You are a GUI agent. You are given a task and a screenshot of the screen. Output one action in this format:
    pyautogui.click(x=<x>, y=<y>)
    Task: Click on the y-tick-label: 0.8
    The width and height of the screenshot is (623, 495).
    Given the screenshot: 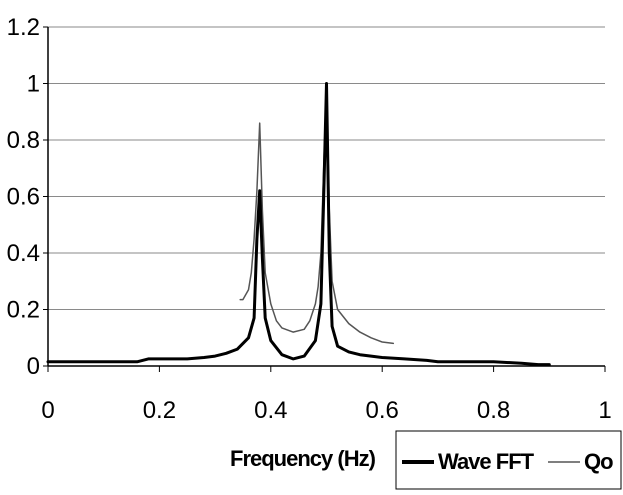 What is the action you would take?
    pyautogui.click(x=23, y=140)
    